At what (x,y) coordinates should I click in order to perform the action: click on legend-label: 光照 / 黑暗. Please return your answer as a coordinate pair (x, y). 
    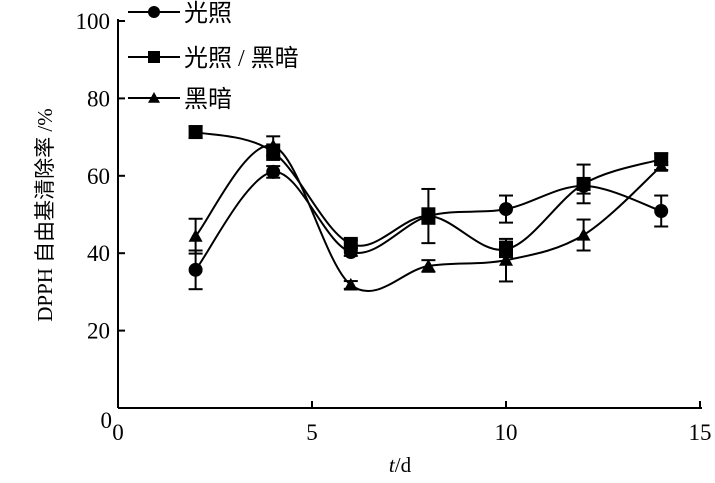
    Looking at the image, I should click on (241, 58).